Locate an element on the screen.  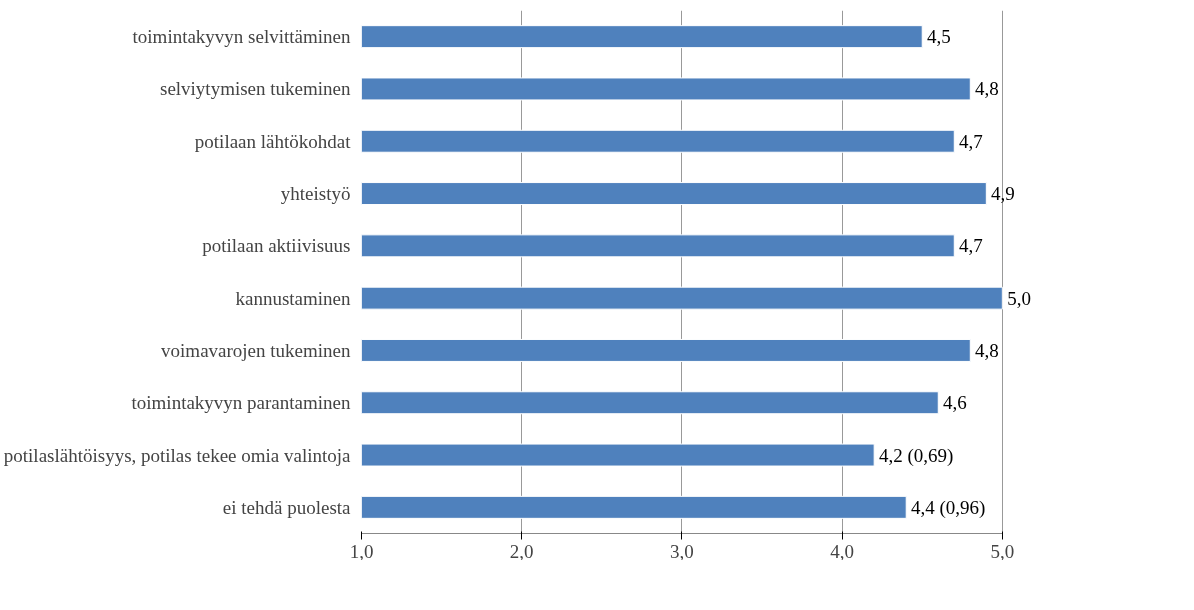
data-label: 4,6 is located at coordinates (955, 403).